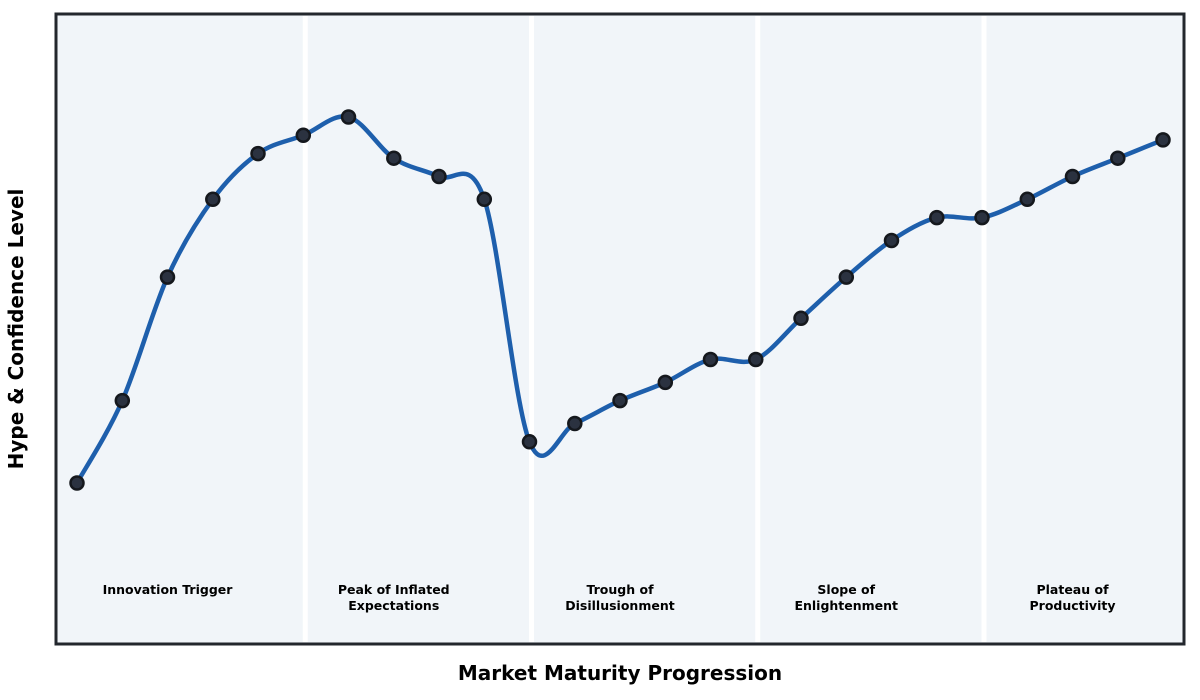 The height and width of the screenshot is (700, 1200). I want to click on phase-label: Innovation Trigger, so click(168, 589).